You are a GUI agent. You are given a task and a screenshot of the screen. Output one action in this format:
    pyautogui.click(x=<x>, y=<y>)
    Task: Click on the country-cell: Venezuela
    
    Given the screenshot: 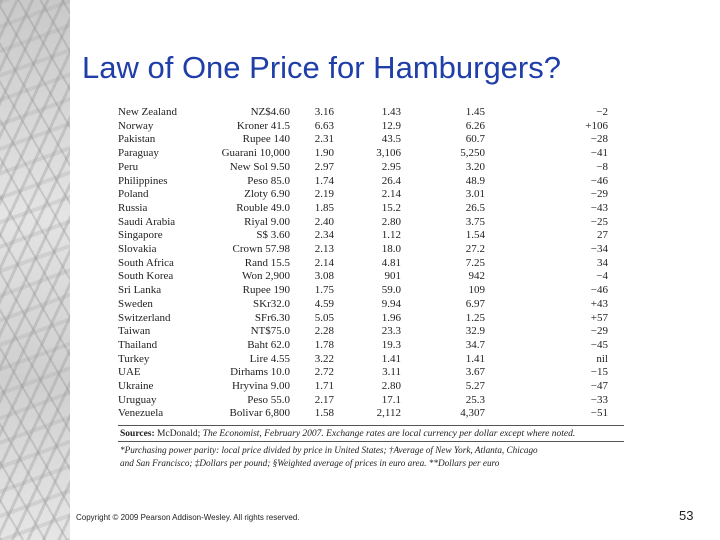 What is the action you would take?
    pyautogui.click(x=141, y=413)
    